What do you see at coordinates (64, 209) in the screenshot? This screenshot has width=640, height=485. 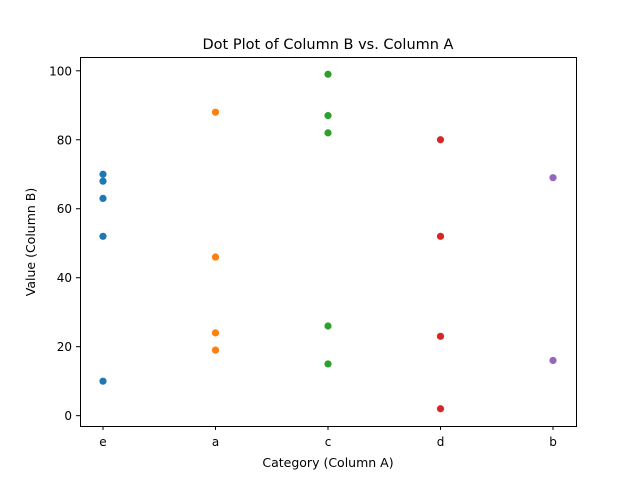 I see `y-tick-label: 60` at bounding box center [64, 209].